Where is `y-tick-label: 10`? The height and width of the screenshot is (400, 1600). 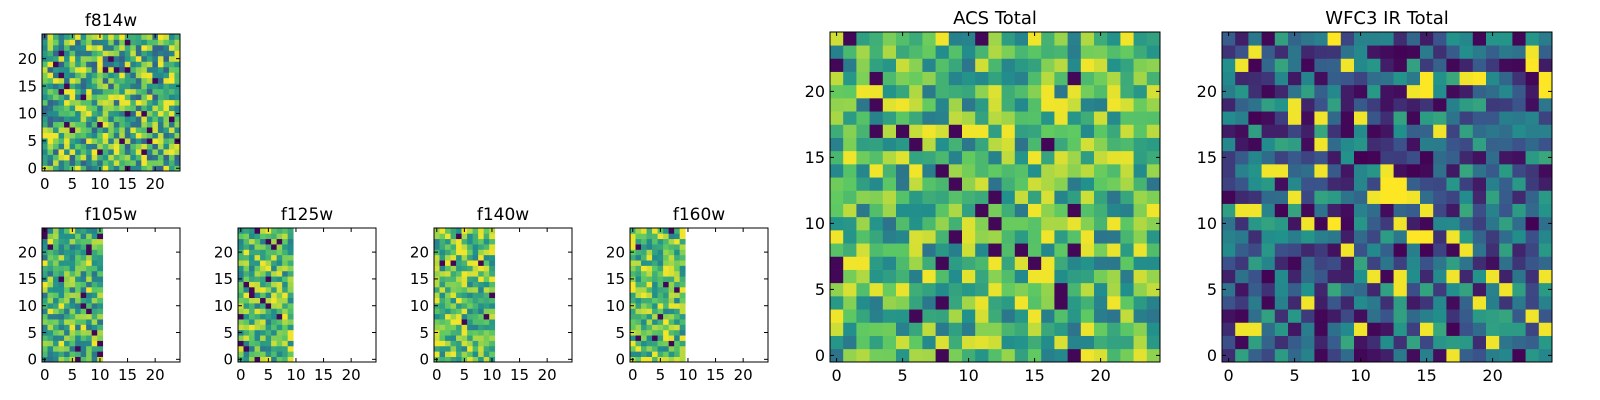
y-tick-label: 10 is located at coordinates (419, 306).